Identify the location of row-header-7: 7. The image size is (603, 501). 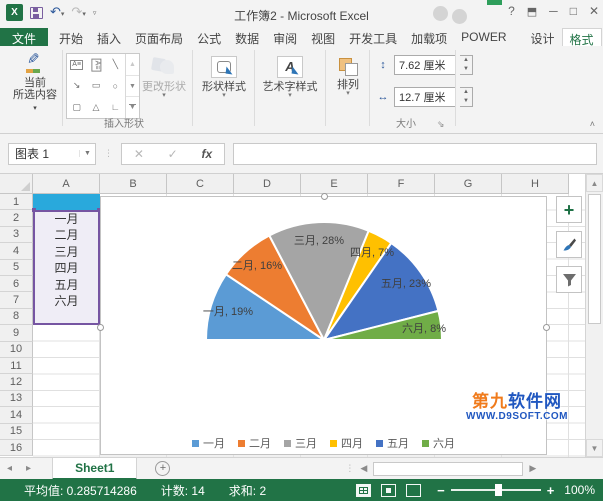
(16, 300).